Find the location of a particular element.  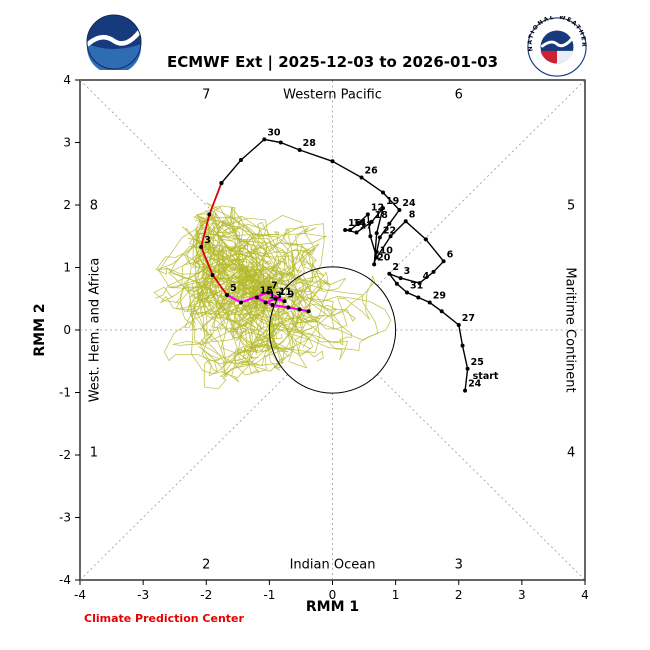

unit-circle is located at coordinates (332, 330).